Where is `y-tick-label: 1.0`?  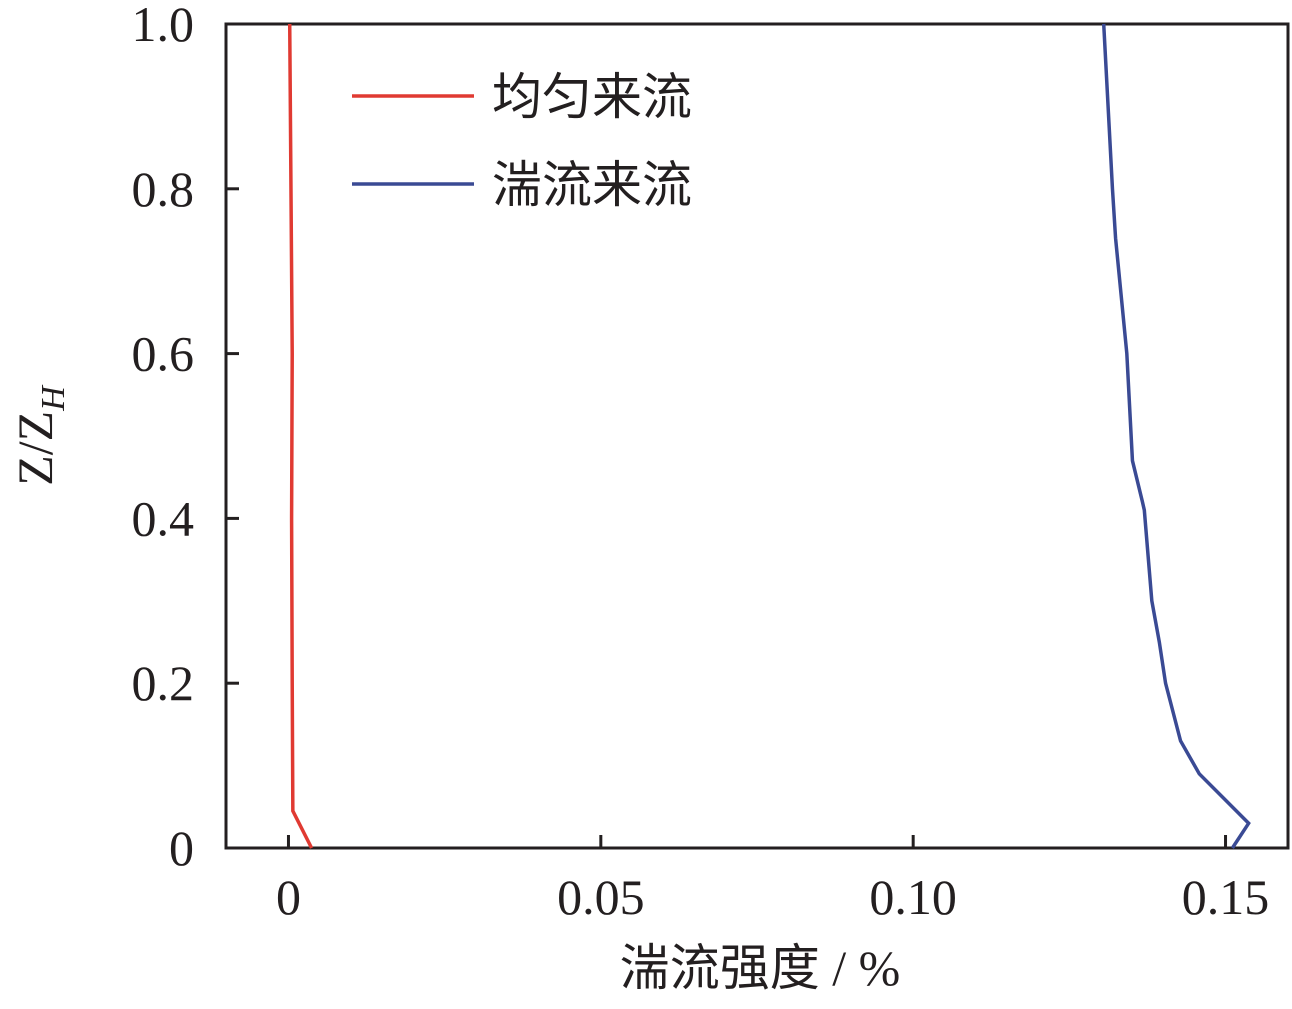 y-tick-label: 1.0 is located at coordinates (163, 26).